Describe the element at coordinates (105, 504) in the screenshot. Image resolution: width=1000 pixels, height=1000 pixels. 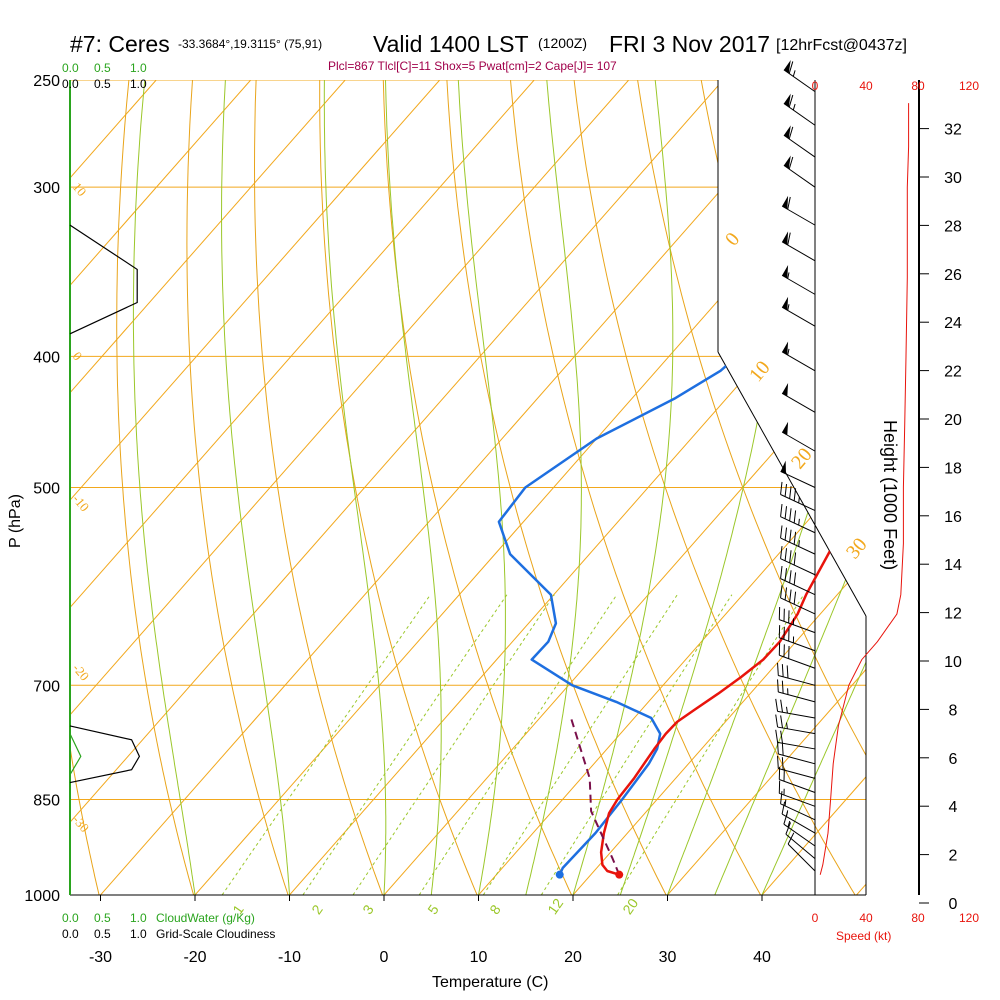
I see `cloudiness-line` at that location.